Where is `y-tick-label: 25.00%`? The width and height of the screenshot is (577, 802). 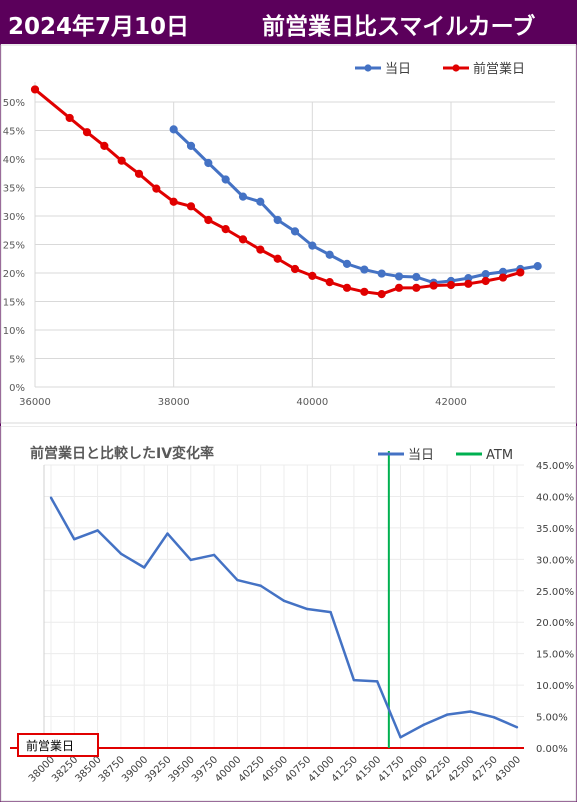 y-tick-label: 25.00% is located at coordinates (555, 592).